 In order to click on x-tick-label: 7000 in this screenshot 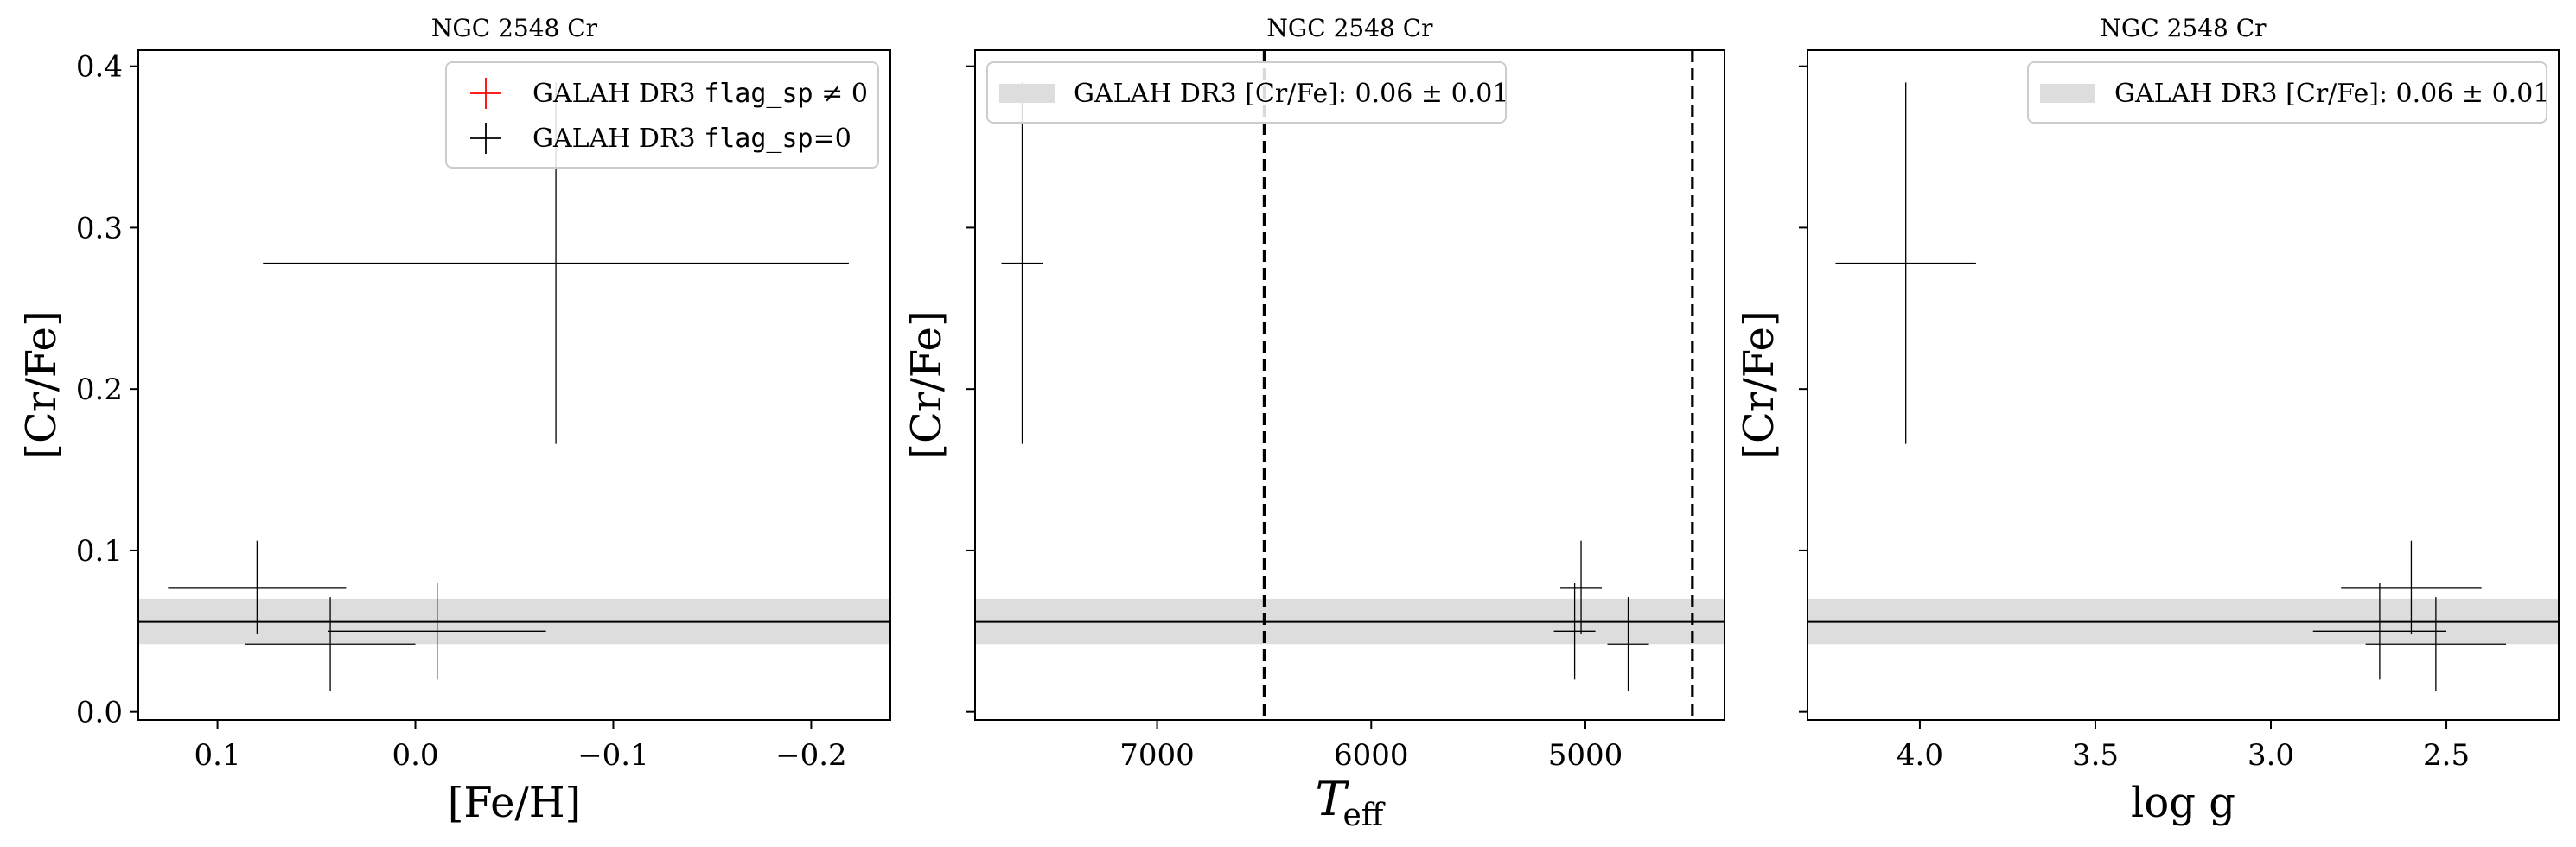, I will do `click(1157, 755)`.